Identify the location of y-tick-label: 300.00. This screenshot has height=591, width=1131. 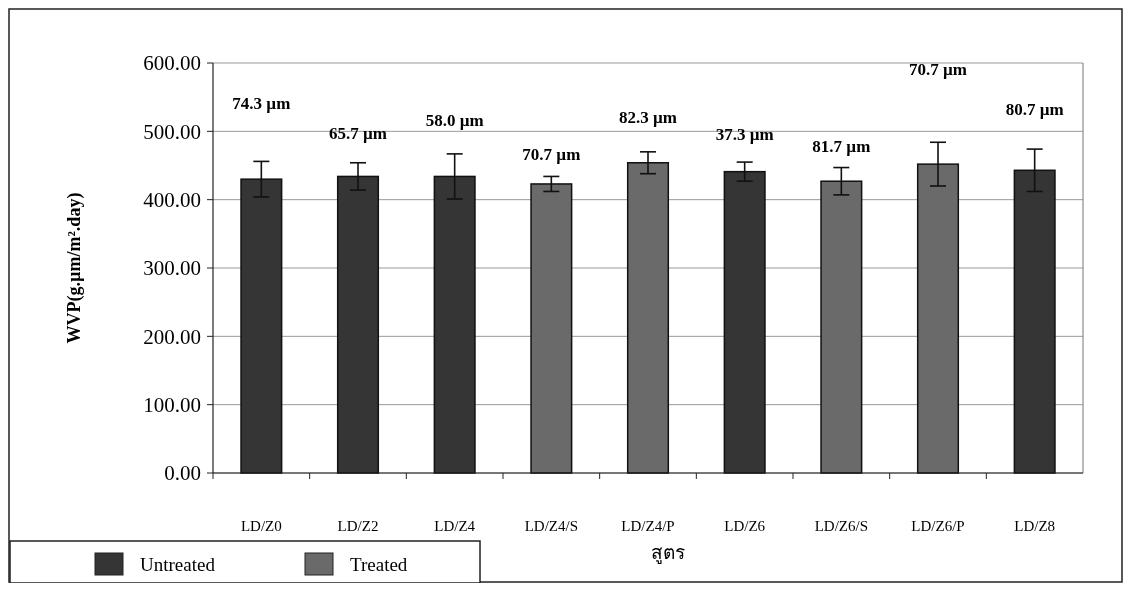
(172, 268).